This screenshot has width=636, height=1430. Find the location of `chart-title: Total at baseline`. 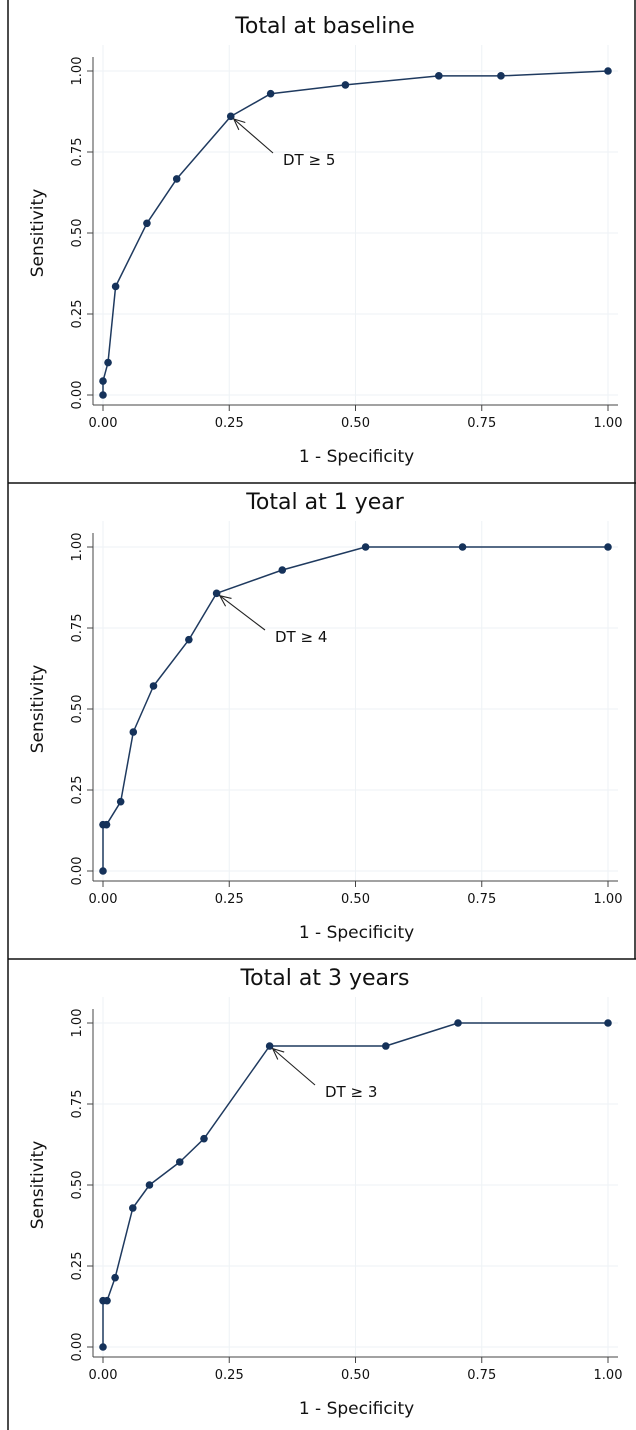

chart-title: Total at baseline is located at coordinates (324, 26).